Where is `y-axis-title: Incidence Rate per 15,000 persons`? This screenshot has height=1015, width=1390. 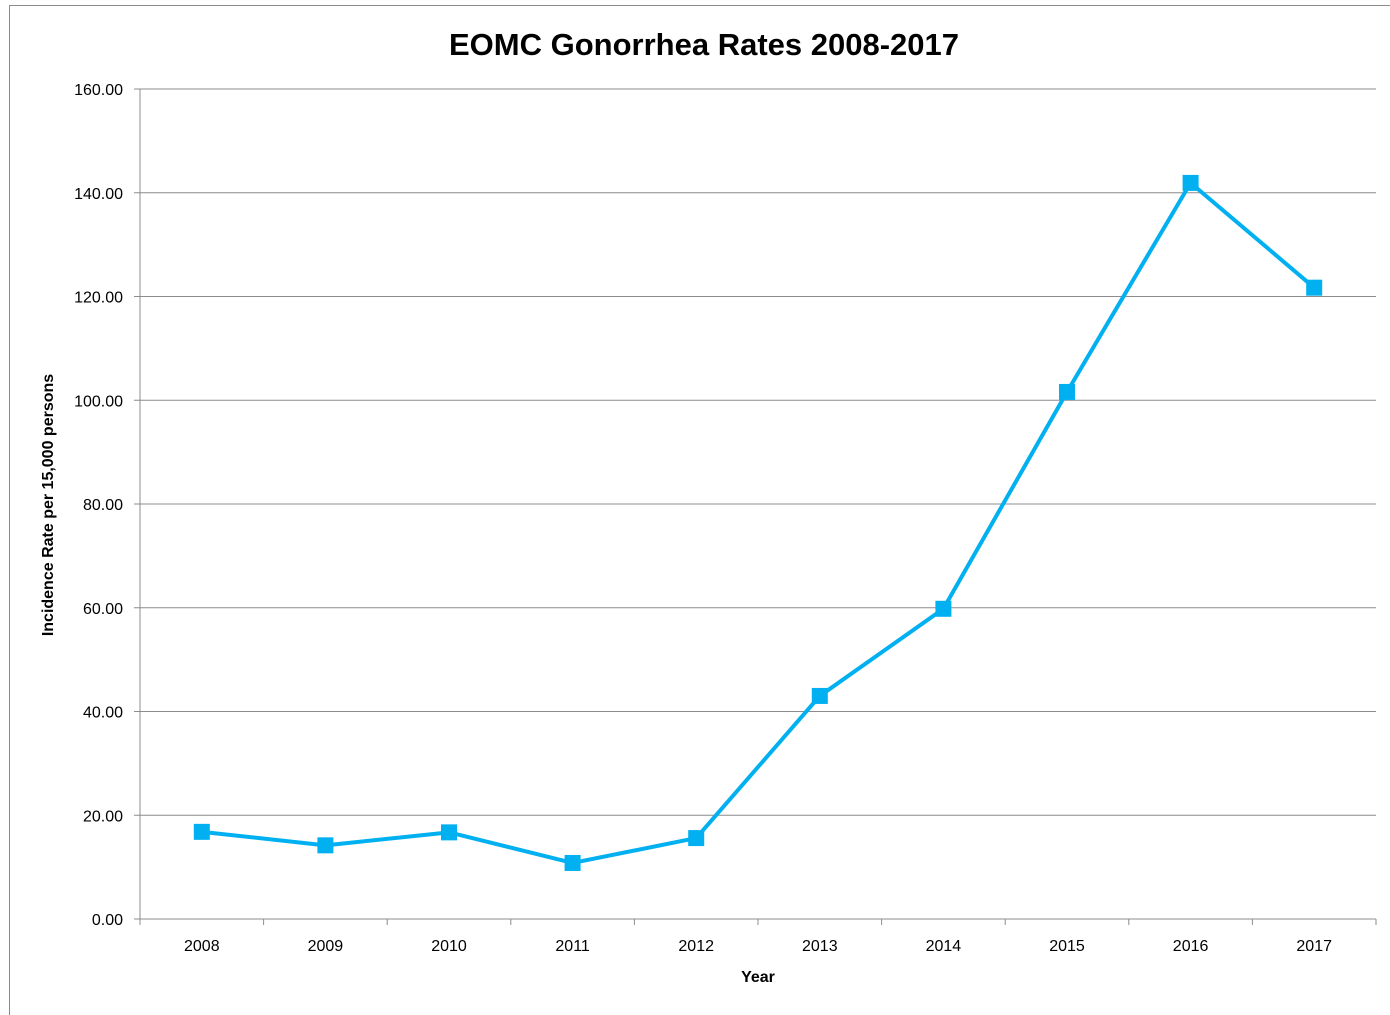 y-axis-title: Incidence Rate per 15,000 persons is located at coordinates (48, 505).